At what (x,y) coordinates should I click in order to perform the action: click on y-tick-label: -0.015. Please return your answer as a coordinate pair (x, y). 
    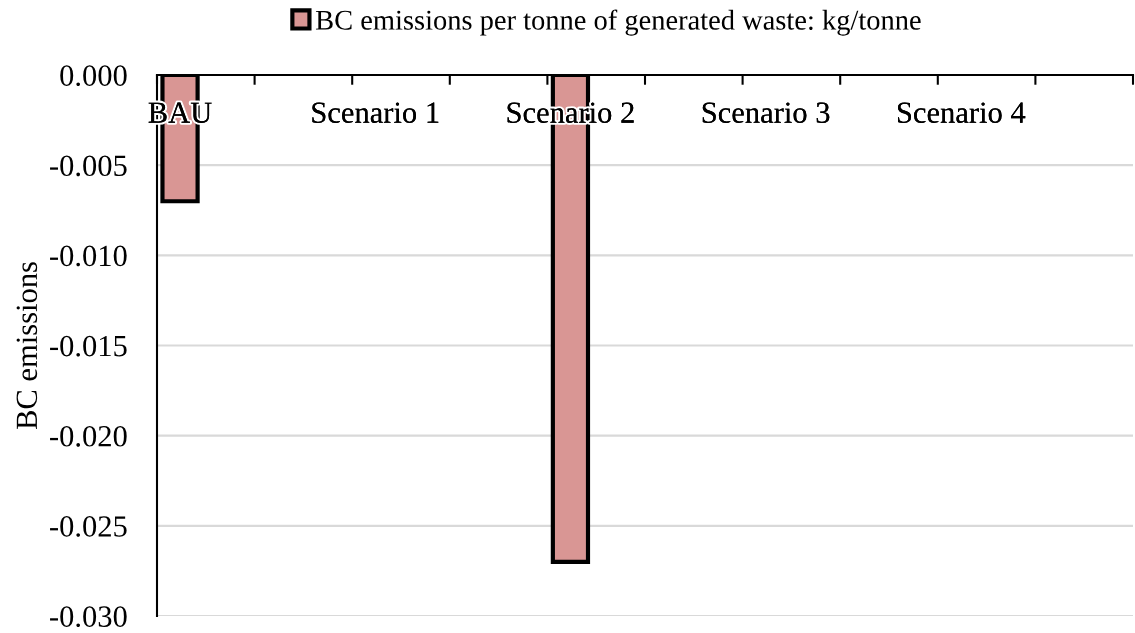
    Looking at the image, I should click on (88, 346).